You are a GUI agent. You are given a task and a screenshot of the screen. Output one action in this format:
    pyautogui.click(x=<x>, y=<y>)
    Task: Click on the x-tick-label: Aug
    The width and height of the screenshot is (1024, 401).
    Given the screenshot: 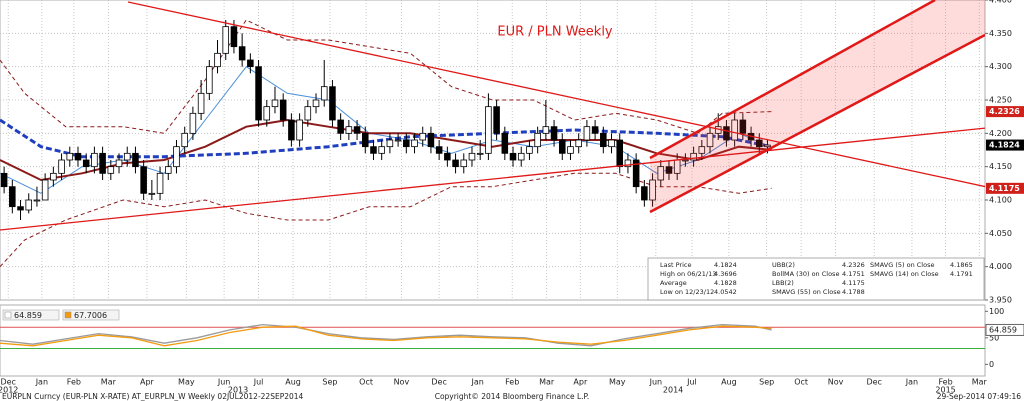 What is the action you would take?
    pyautogui.click(x=293, y=382)
    